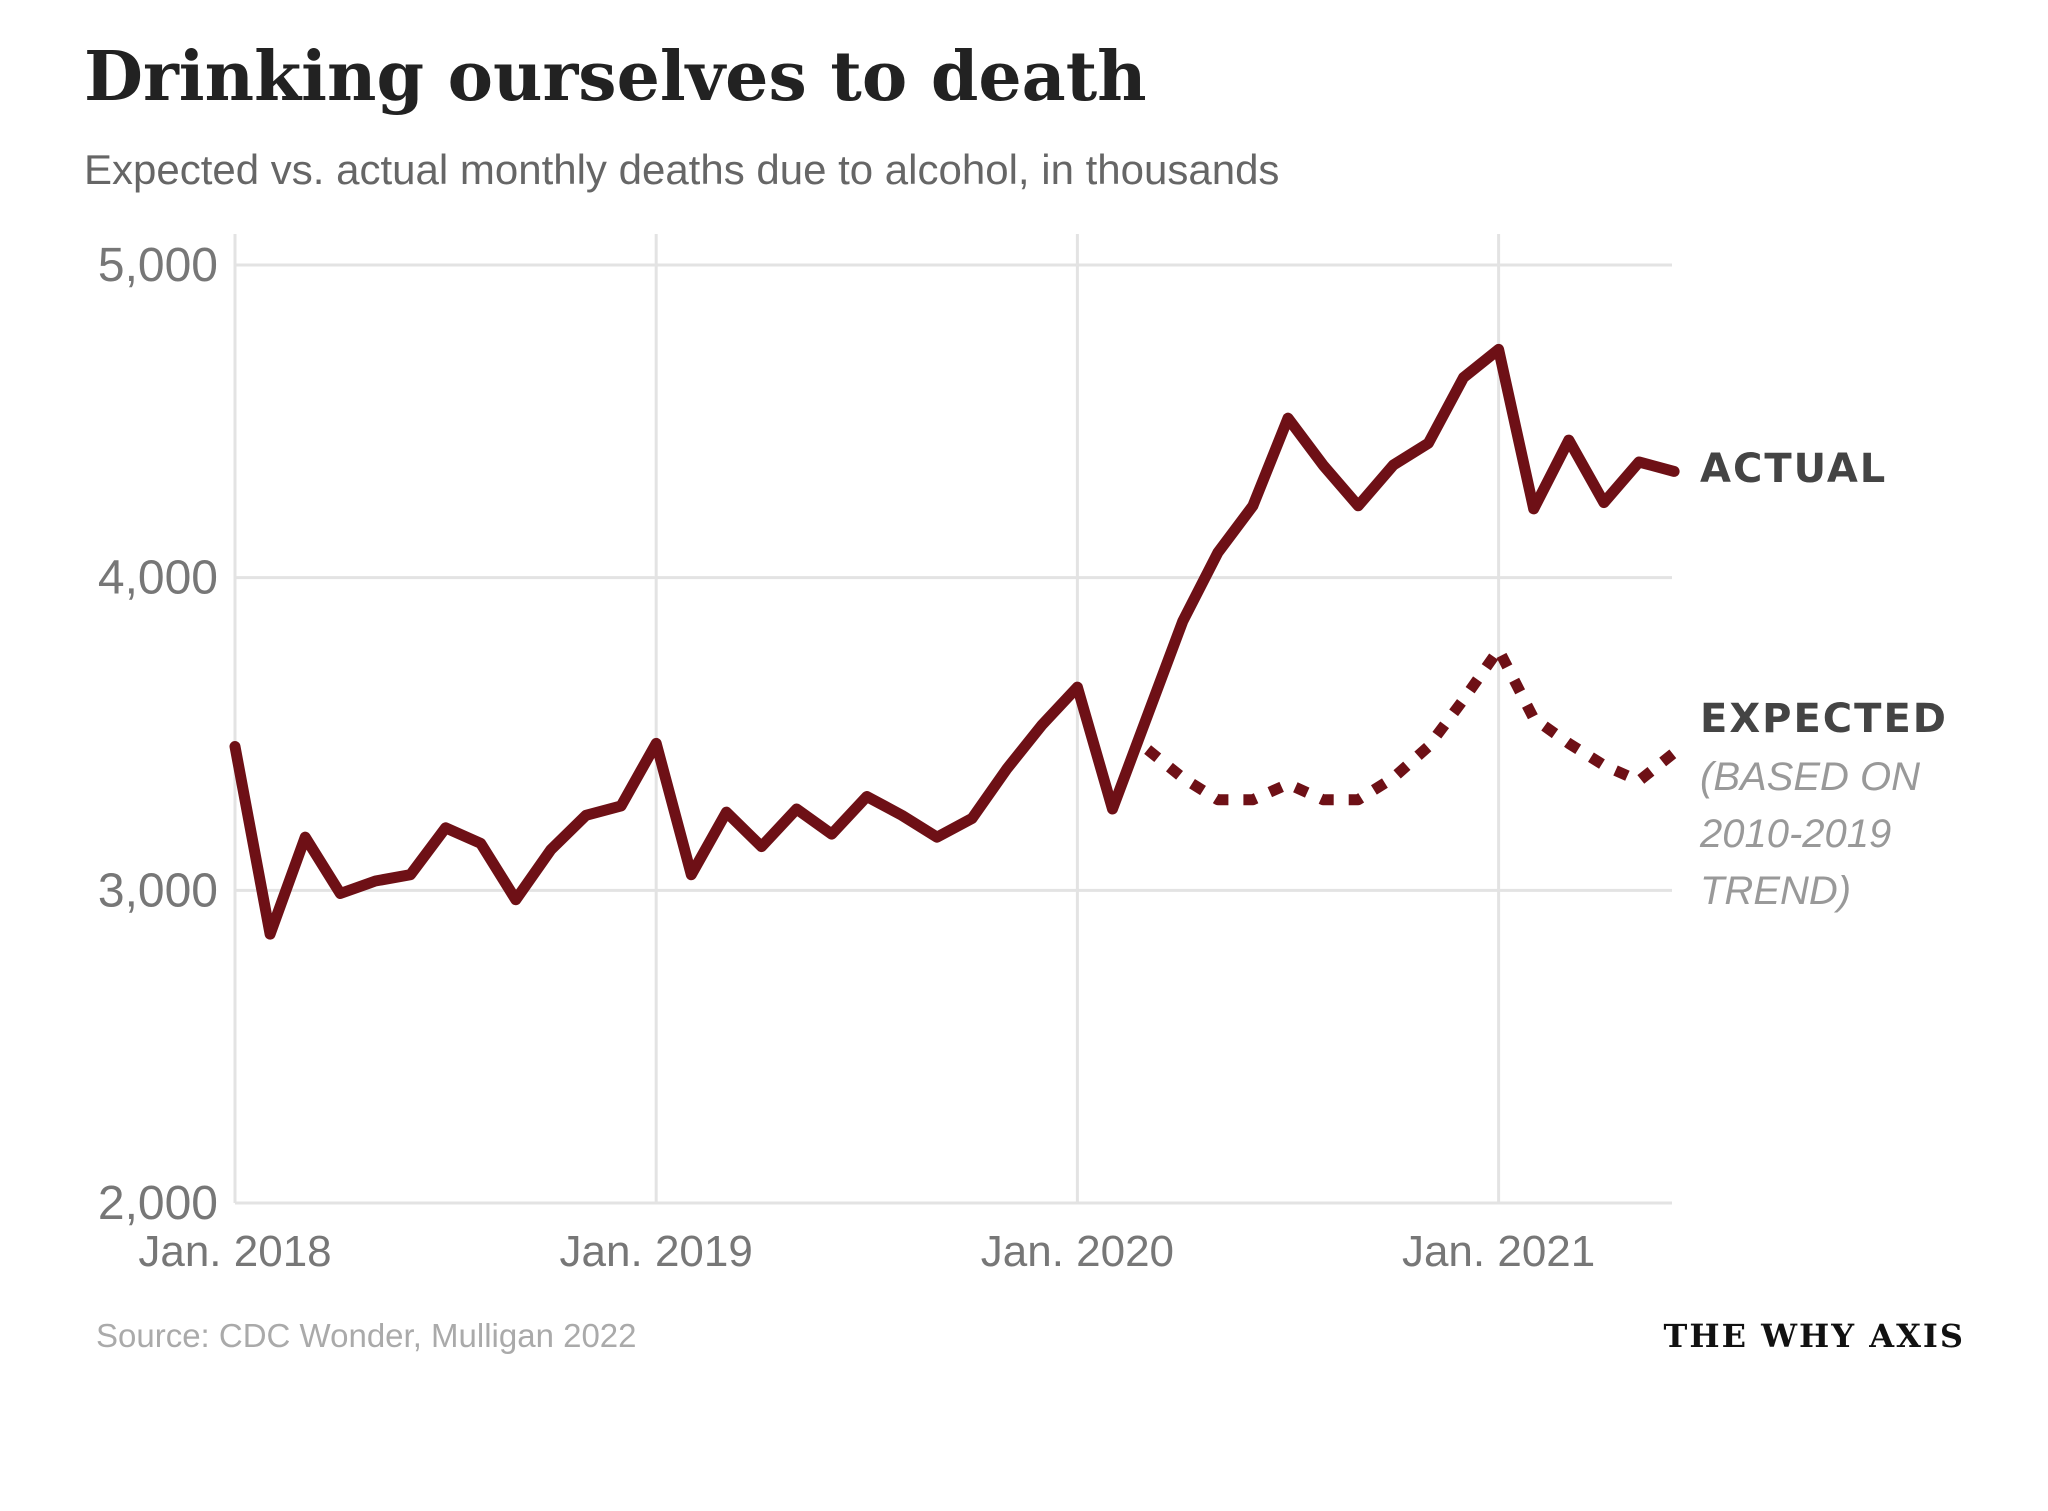 The width and height of the screenshot is (2048, 1511). I want to click on x-tick-label: Jan. 2020, so click(1077, 1251).